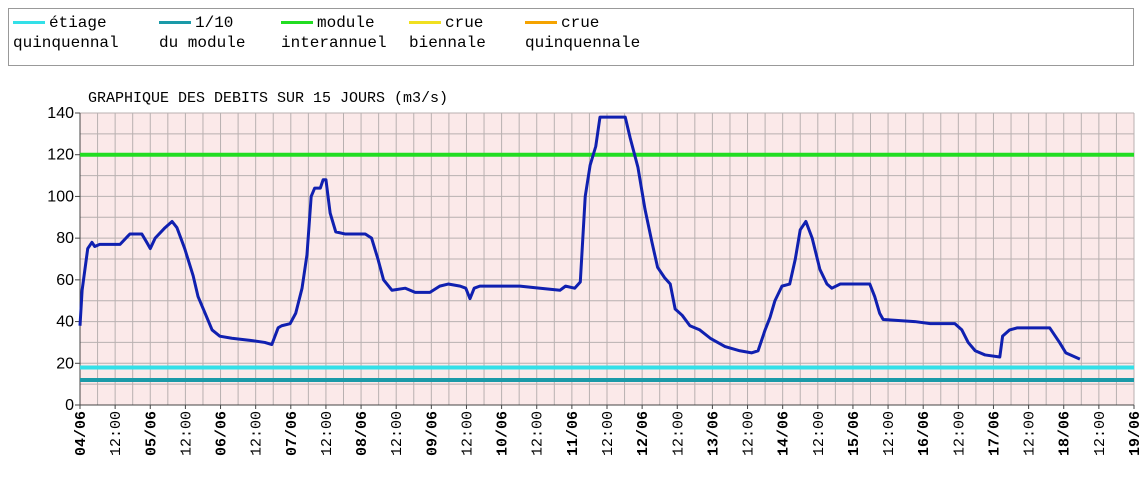  Describe the element at coordinates (854, 433) in the screenshot. I see `x-tick-label: 15/06` at that location.